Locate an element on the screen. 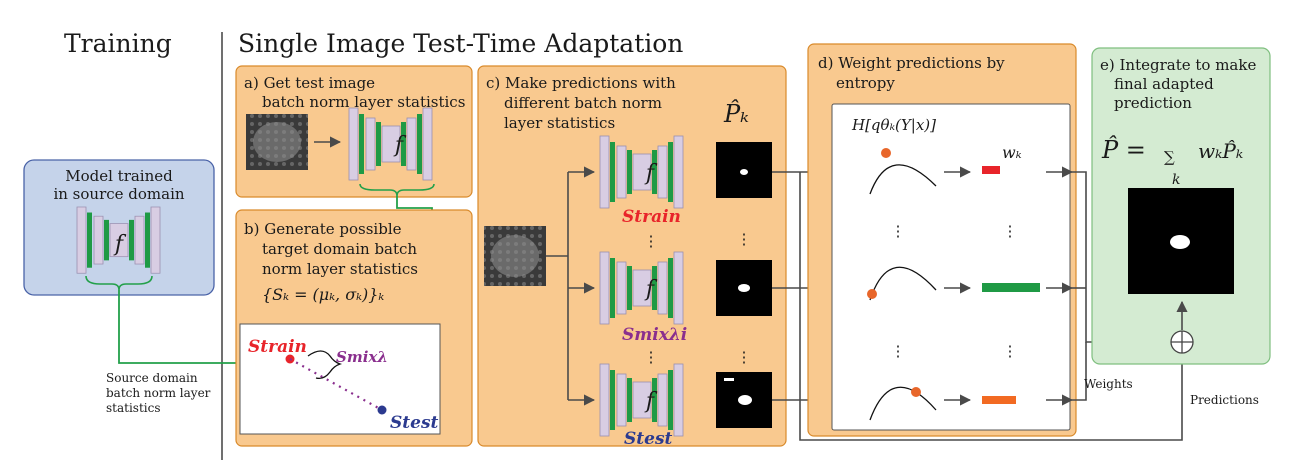 The height and width of the screenshot is (466, 1292). panel-c-line3: layer statistics is located at coordinates (559, 123).